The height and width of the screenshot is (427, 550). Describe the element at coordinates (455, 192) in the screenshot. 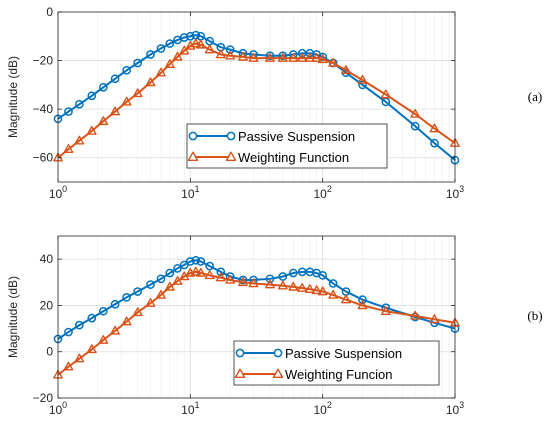

I see `x-tick-label: 10³` at that location.